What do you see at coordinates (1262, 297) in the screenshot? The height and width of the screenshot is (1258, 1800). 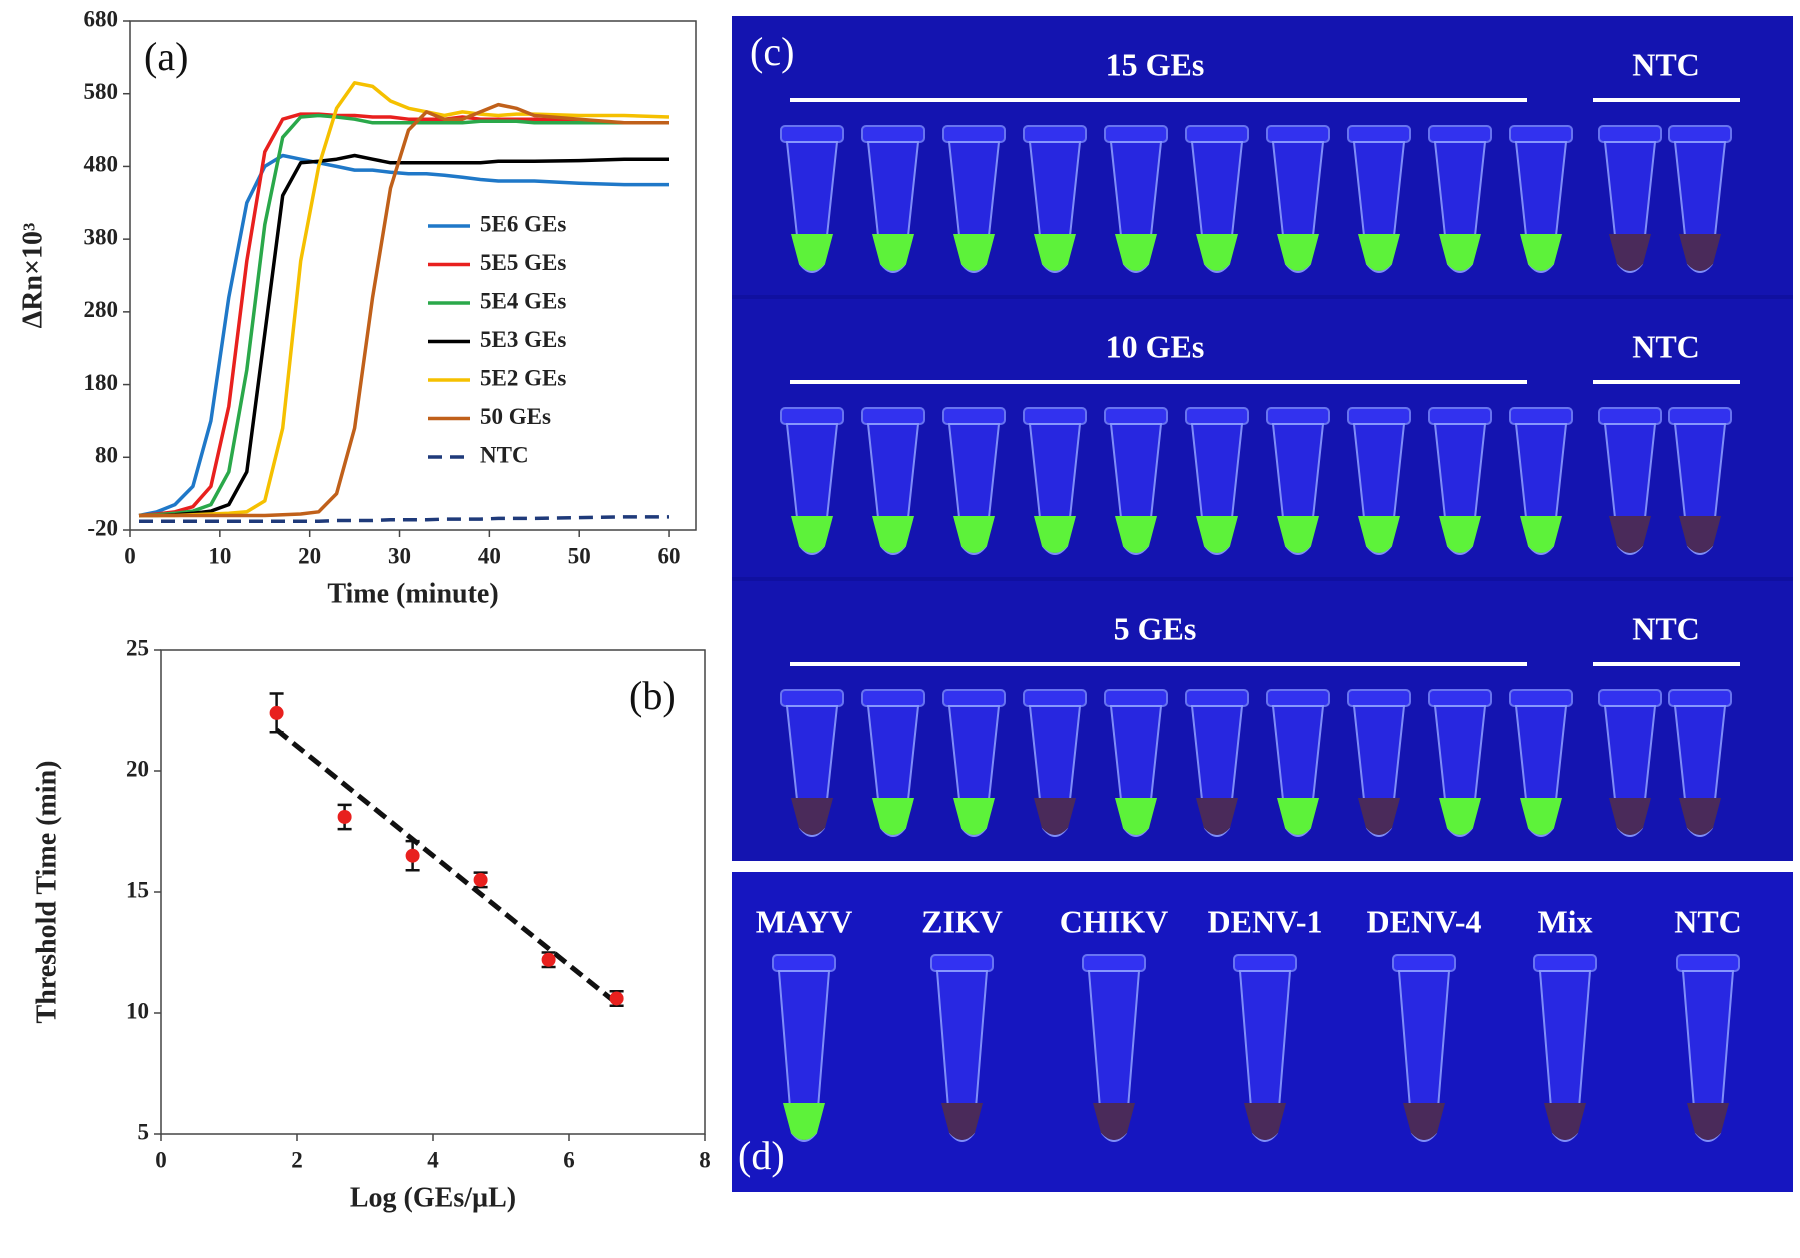 I see `row-divider` at bounding box center [1262, 297].